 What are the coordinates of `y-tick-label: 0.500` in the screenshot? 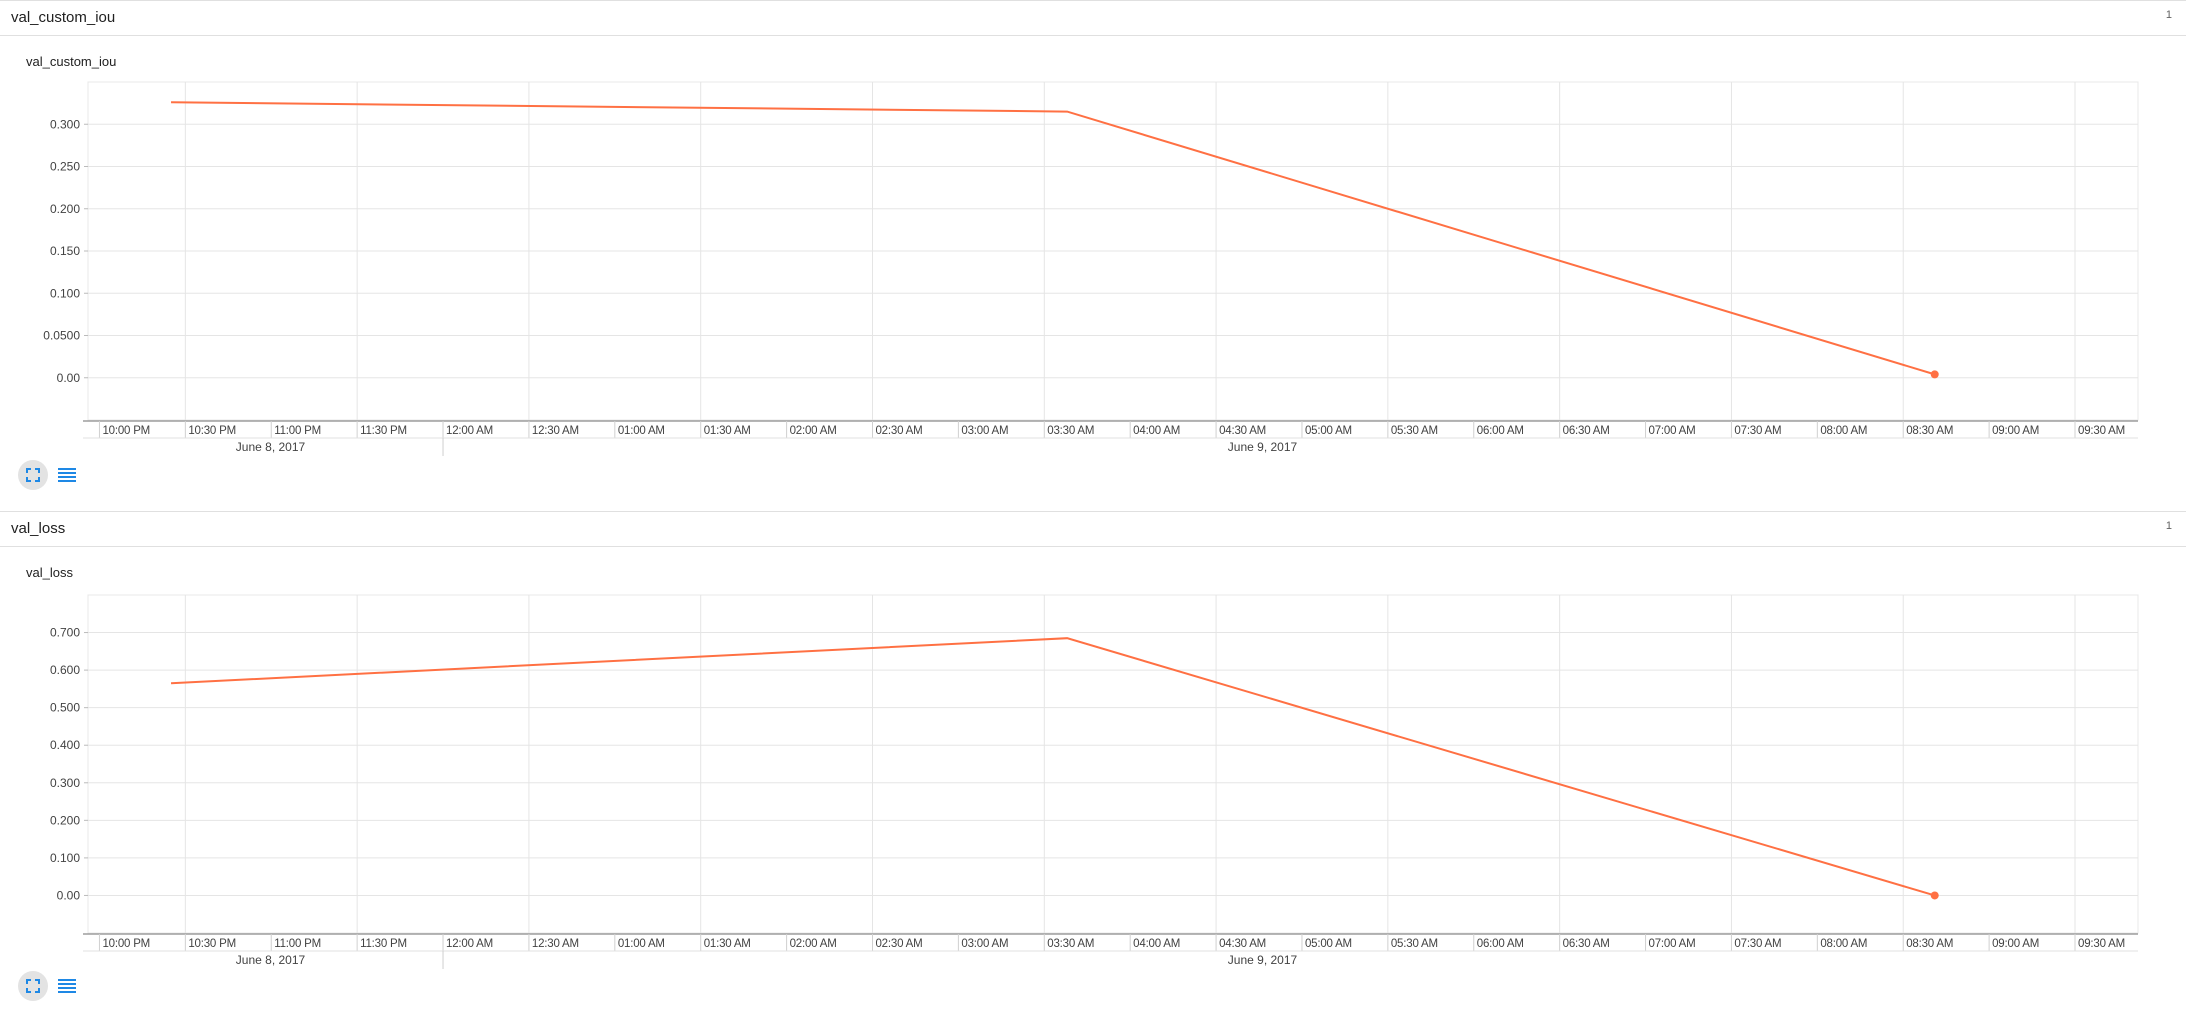 It's located at (65, 708).